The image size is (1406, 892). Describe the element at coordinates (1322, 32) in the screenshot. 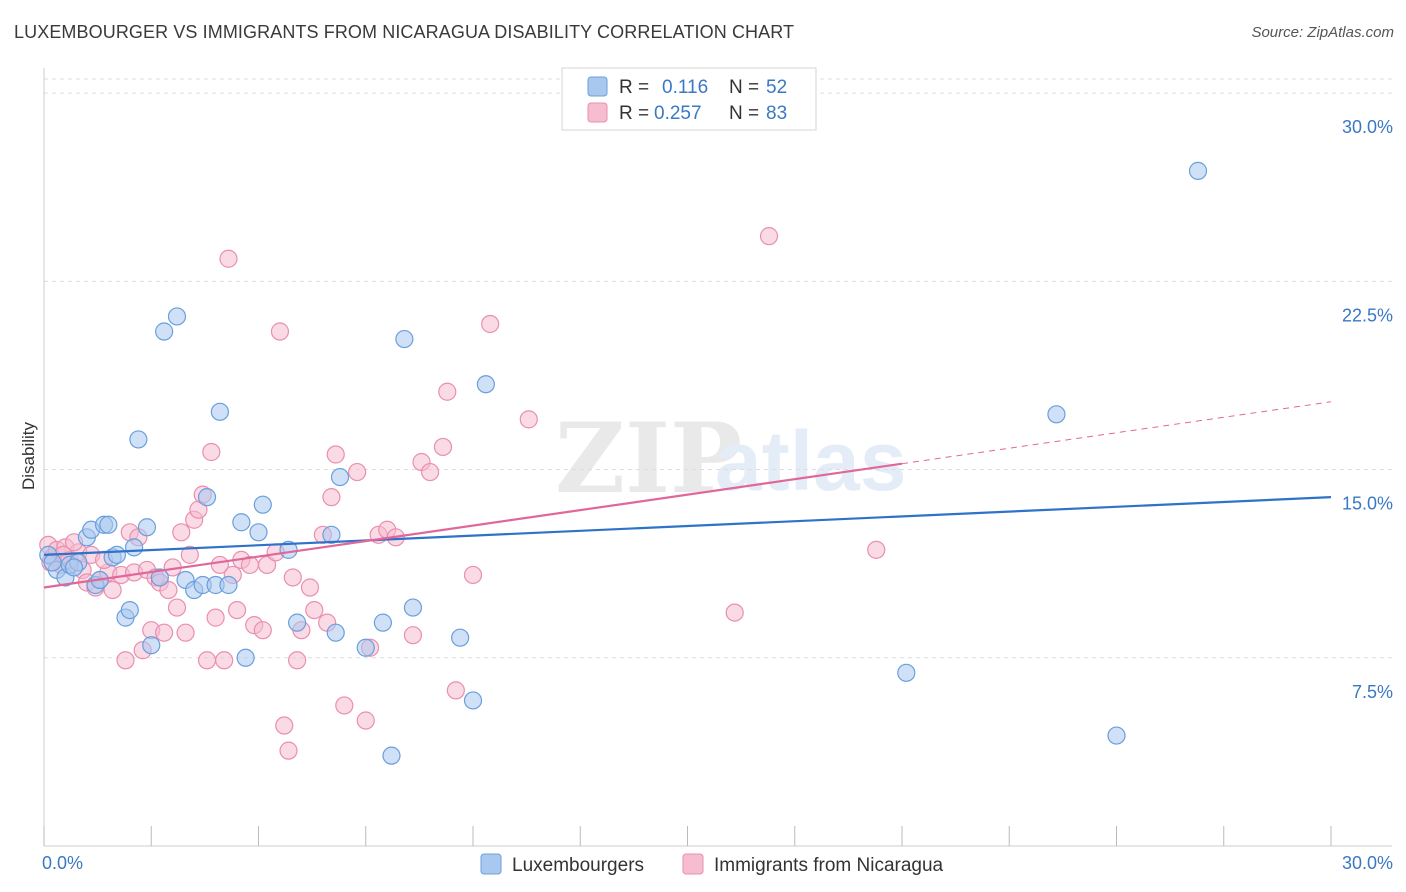

I see `chart-source: Source: ZipAtlas.com` at that location.